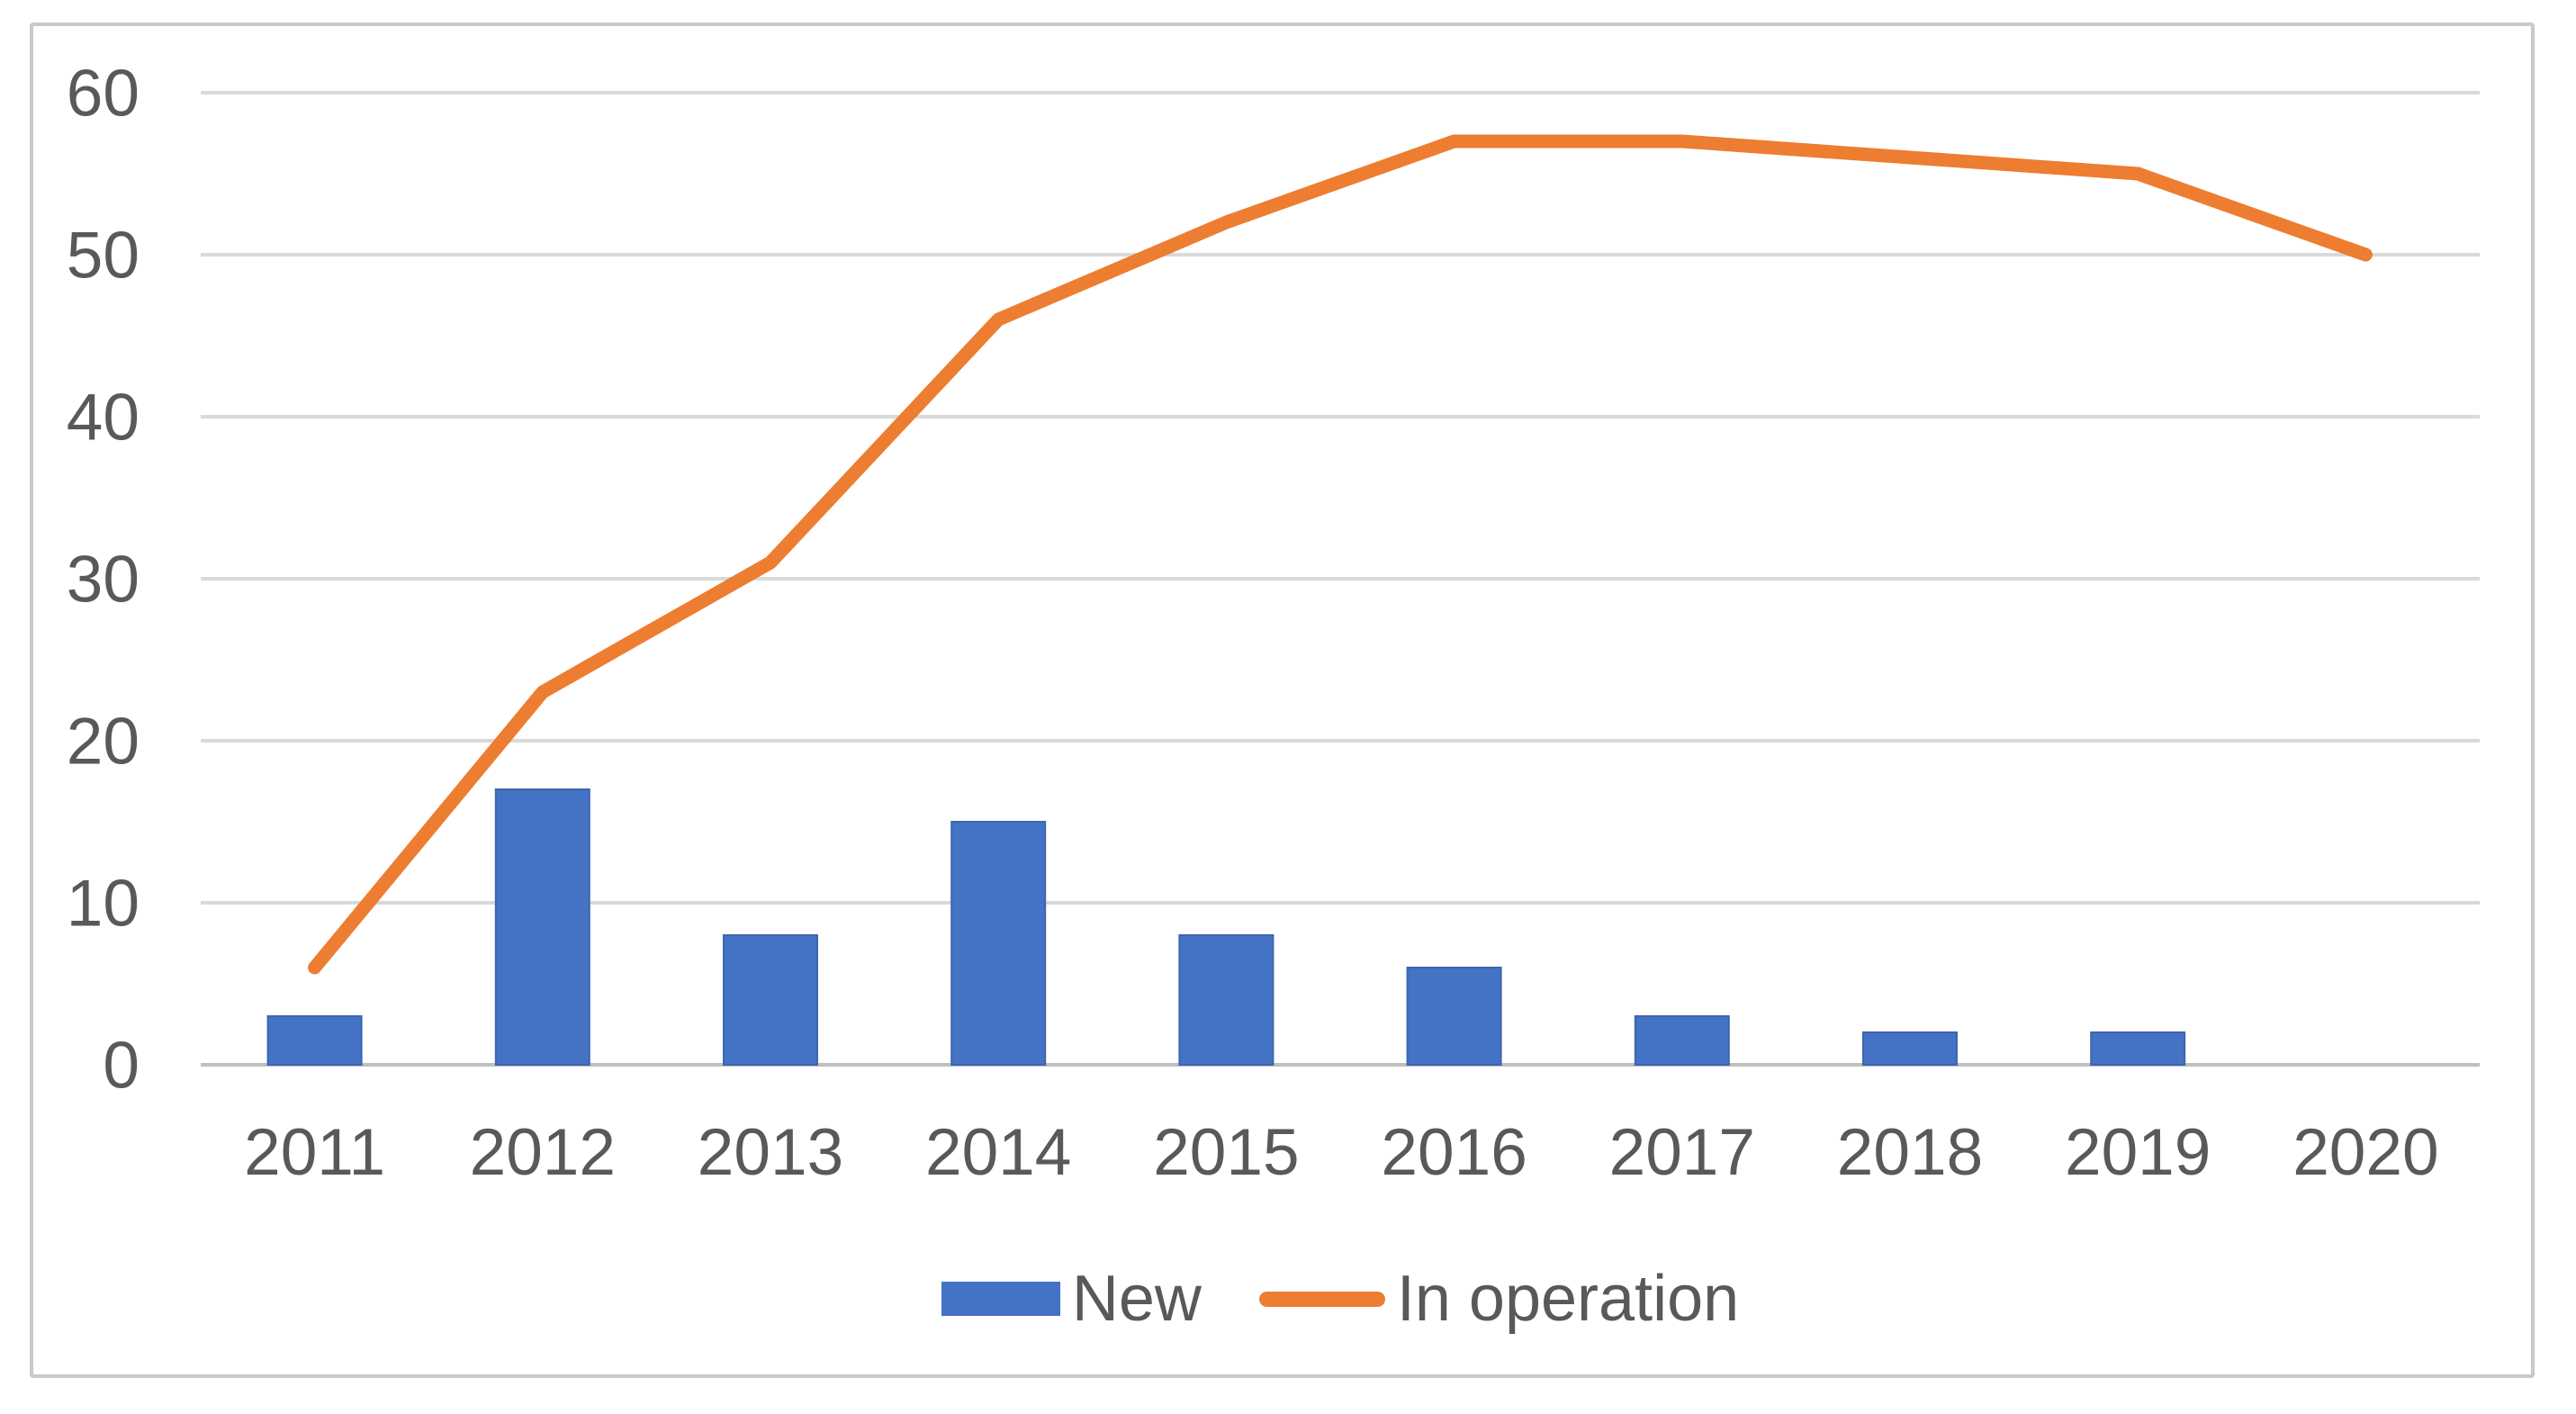 The height and width of the screenshot is (1414, 2576). What do you see at coordinates (1454, 1016) in the screenshot?
I see `bar-2016` at bounding box center [1454, 1016].